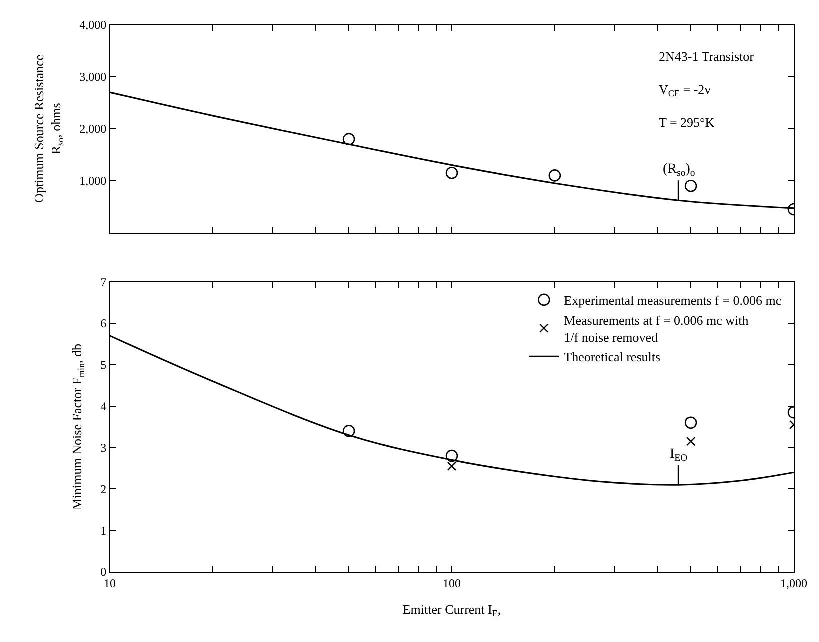  I want to click on legend-label: Measurements at f = 0.006 mc with 1/f noise removed, so click(657, 328).